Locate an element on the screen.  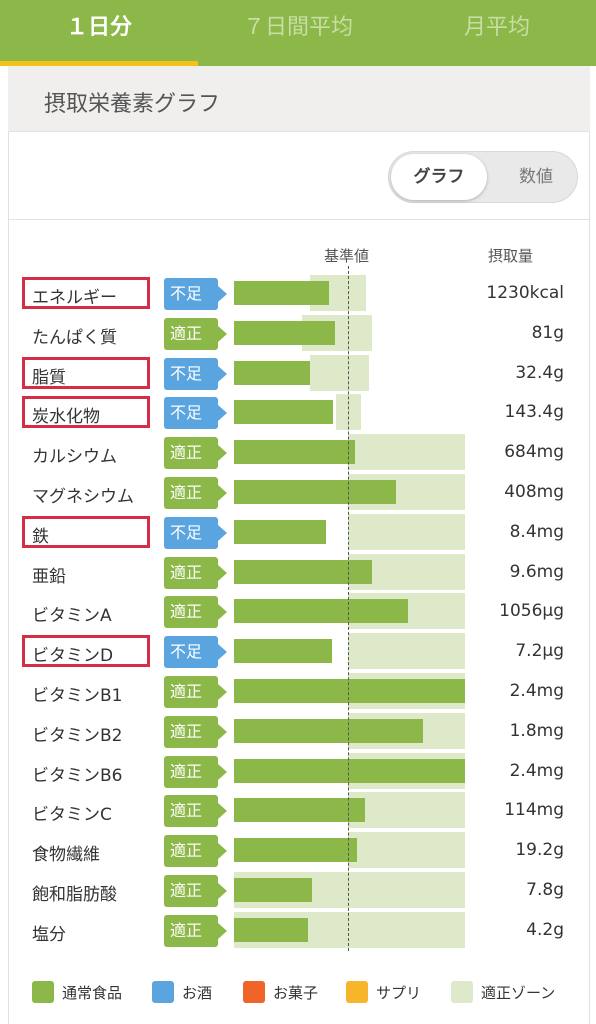
intake-amount: 32.4g is located at coordinates (539, 372).